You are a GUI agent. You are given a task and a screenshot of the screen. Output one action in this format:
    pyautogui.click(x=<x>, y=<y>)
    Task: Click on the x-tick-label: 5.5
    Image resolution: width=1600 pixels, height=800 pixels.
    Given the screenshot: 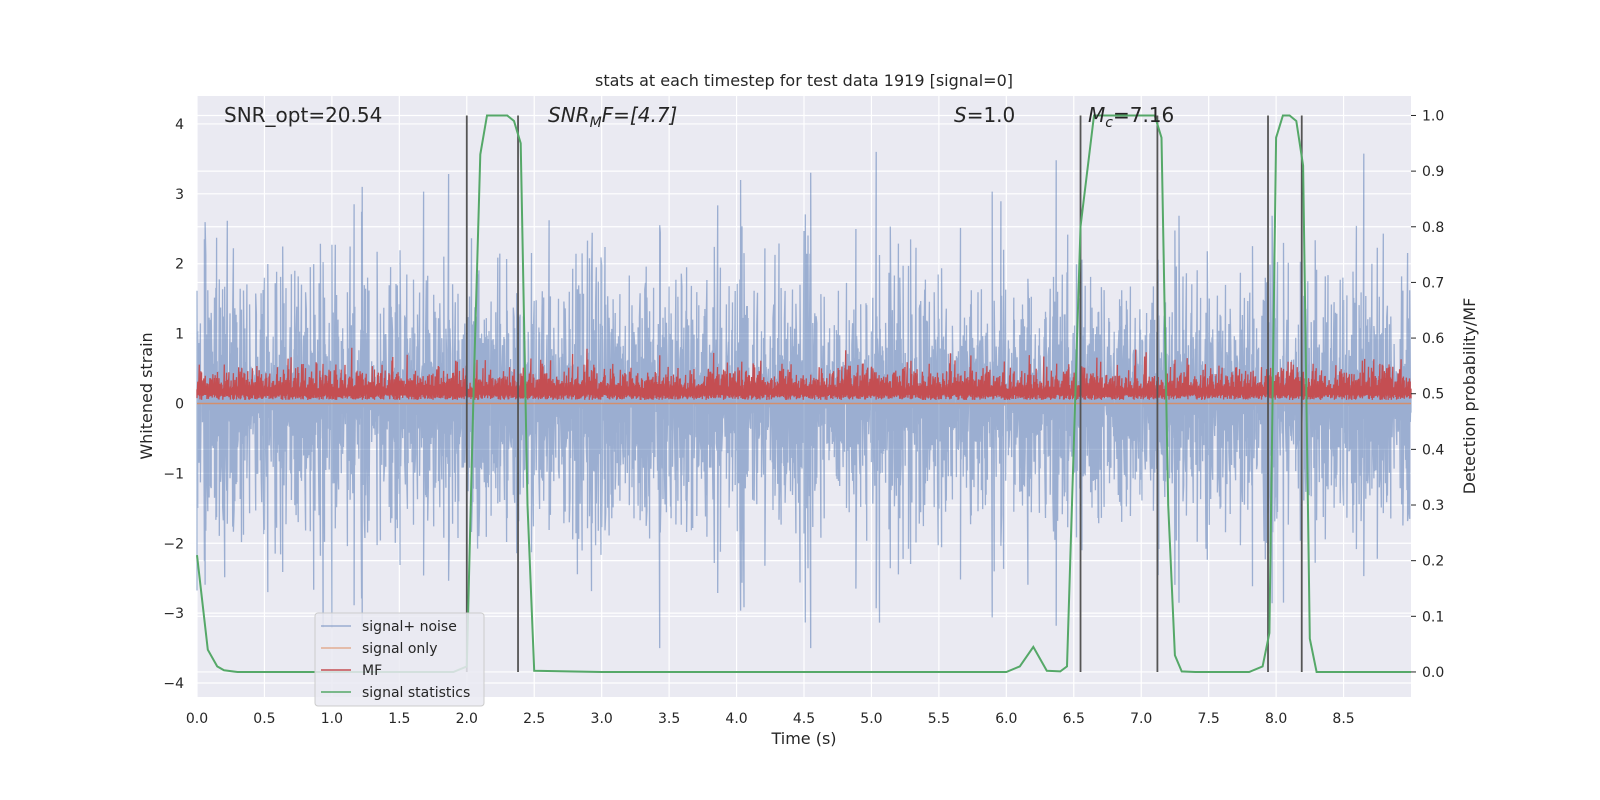 What is the action you would take?
    pyautogui.click(x=939, y=719)
    